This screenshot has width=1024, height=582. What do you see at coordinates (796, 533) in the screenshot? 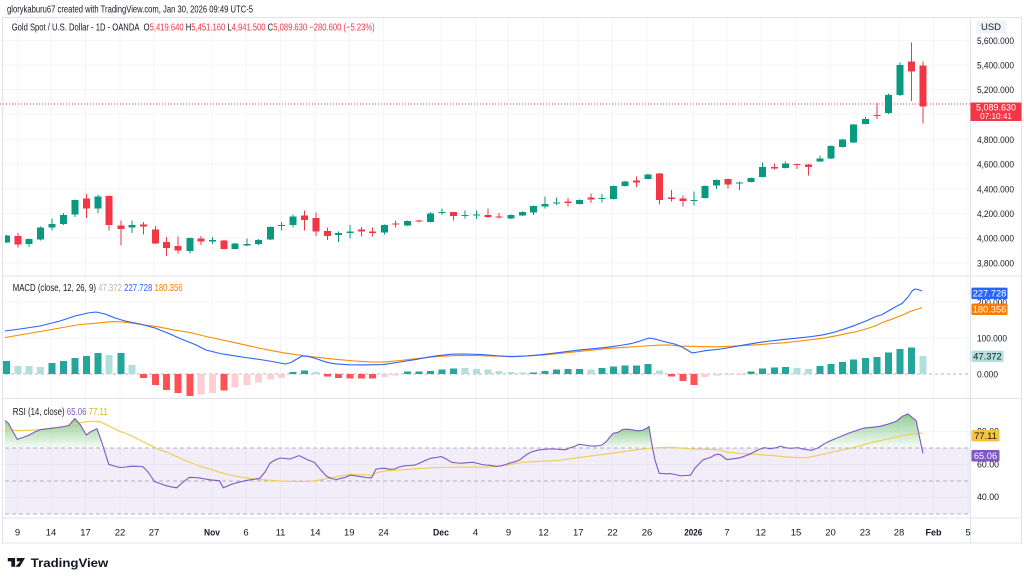
I see `svg-text: 15` at bounding box center [796, 533].